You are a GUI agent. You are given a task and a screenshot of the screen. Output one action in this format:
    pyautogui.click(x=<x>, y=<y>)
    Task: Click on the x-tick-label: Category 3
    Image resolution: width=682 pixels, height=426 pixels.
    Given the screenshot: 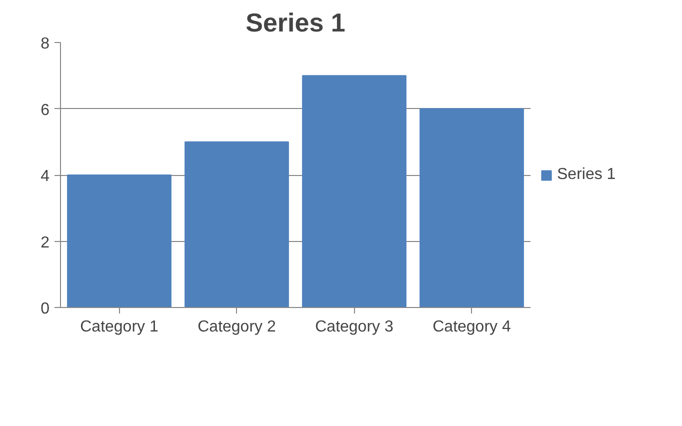 What is the action you would take?
    pyautogui.click(x=354, y=327)
    